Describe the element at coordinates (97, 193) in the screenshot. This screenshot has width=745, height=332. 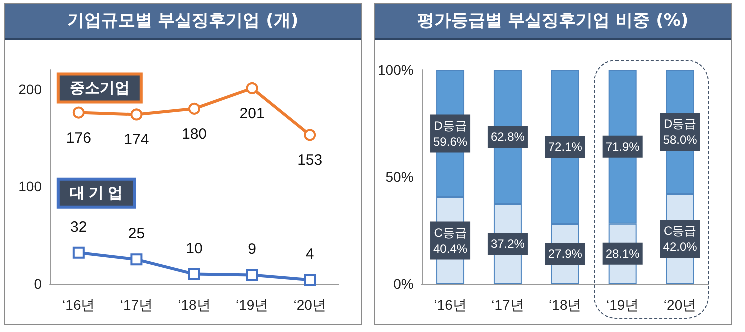
I see `text: 대 기 업` at that location.